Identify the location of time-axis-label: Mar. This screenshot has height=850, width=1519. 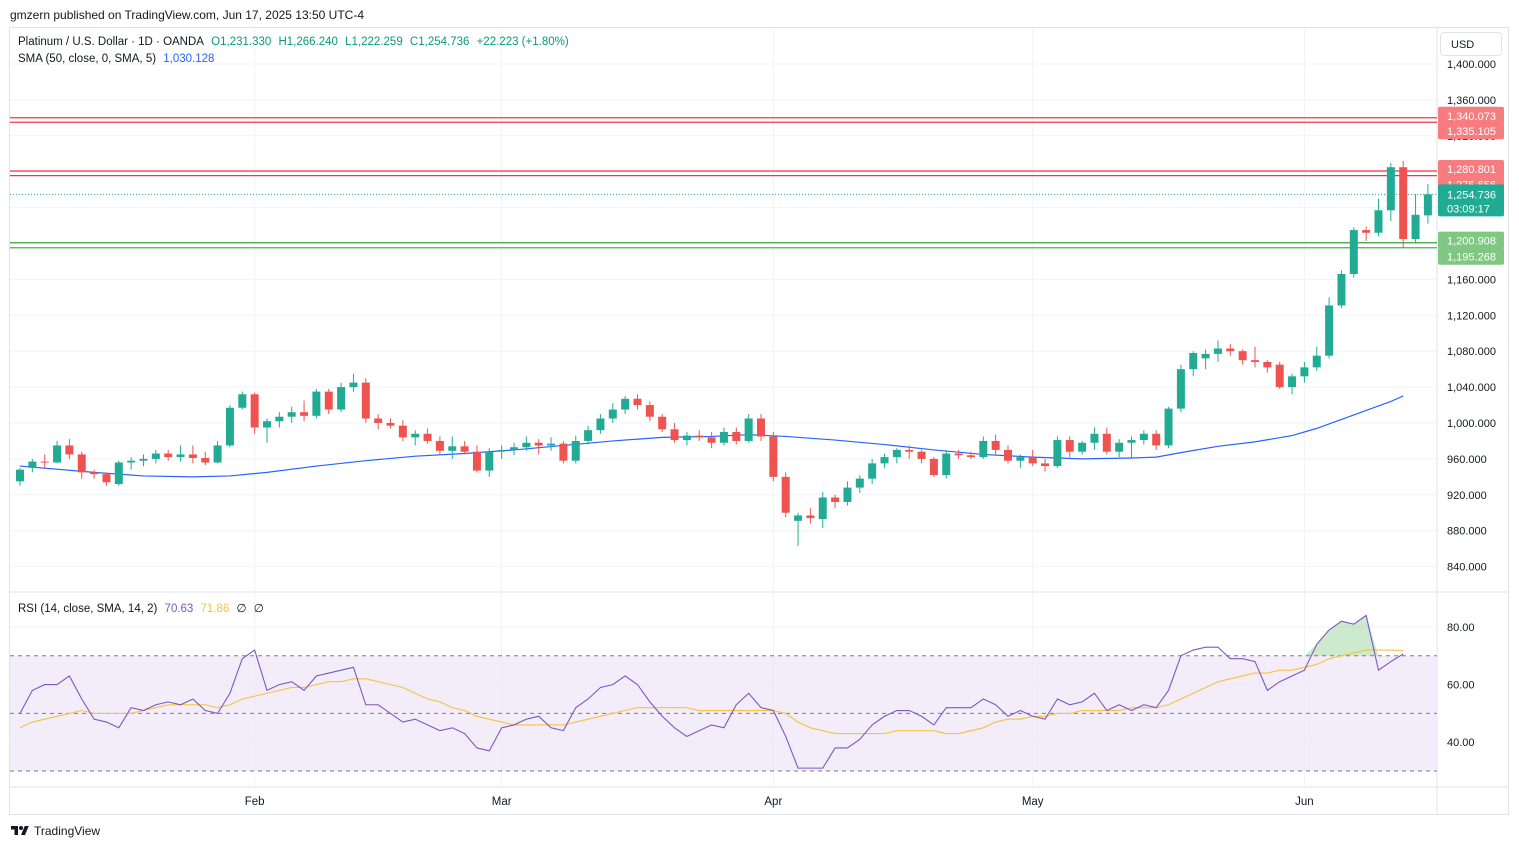
(502, 802).